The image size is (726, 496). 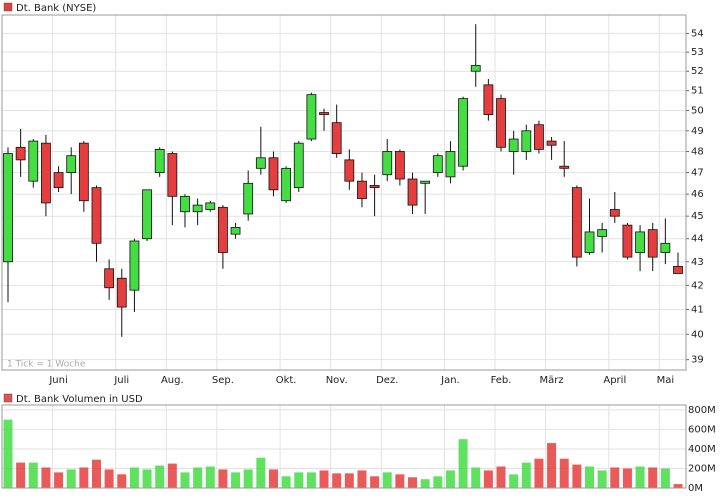 What do you see at coordinates (46, 365) in the screenshot?
I see `annotation: 1 Tick = 1 Woche` at bounding box center [46, 365].